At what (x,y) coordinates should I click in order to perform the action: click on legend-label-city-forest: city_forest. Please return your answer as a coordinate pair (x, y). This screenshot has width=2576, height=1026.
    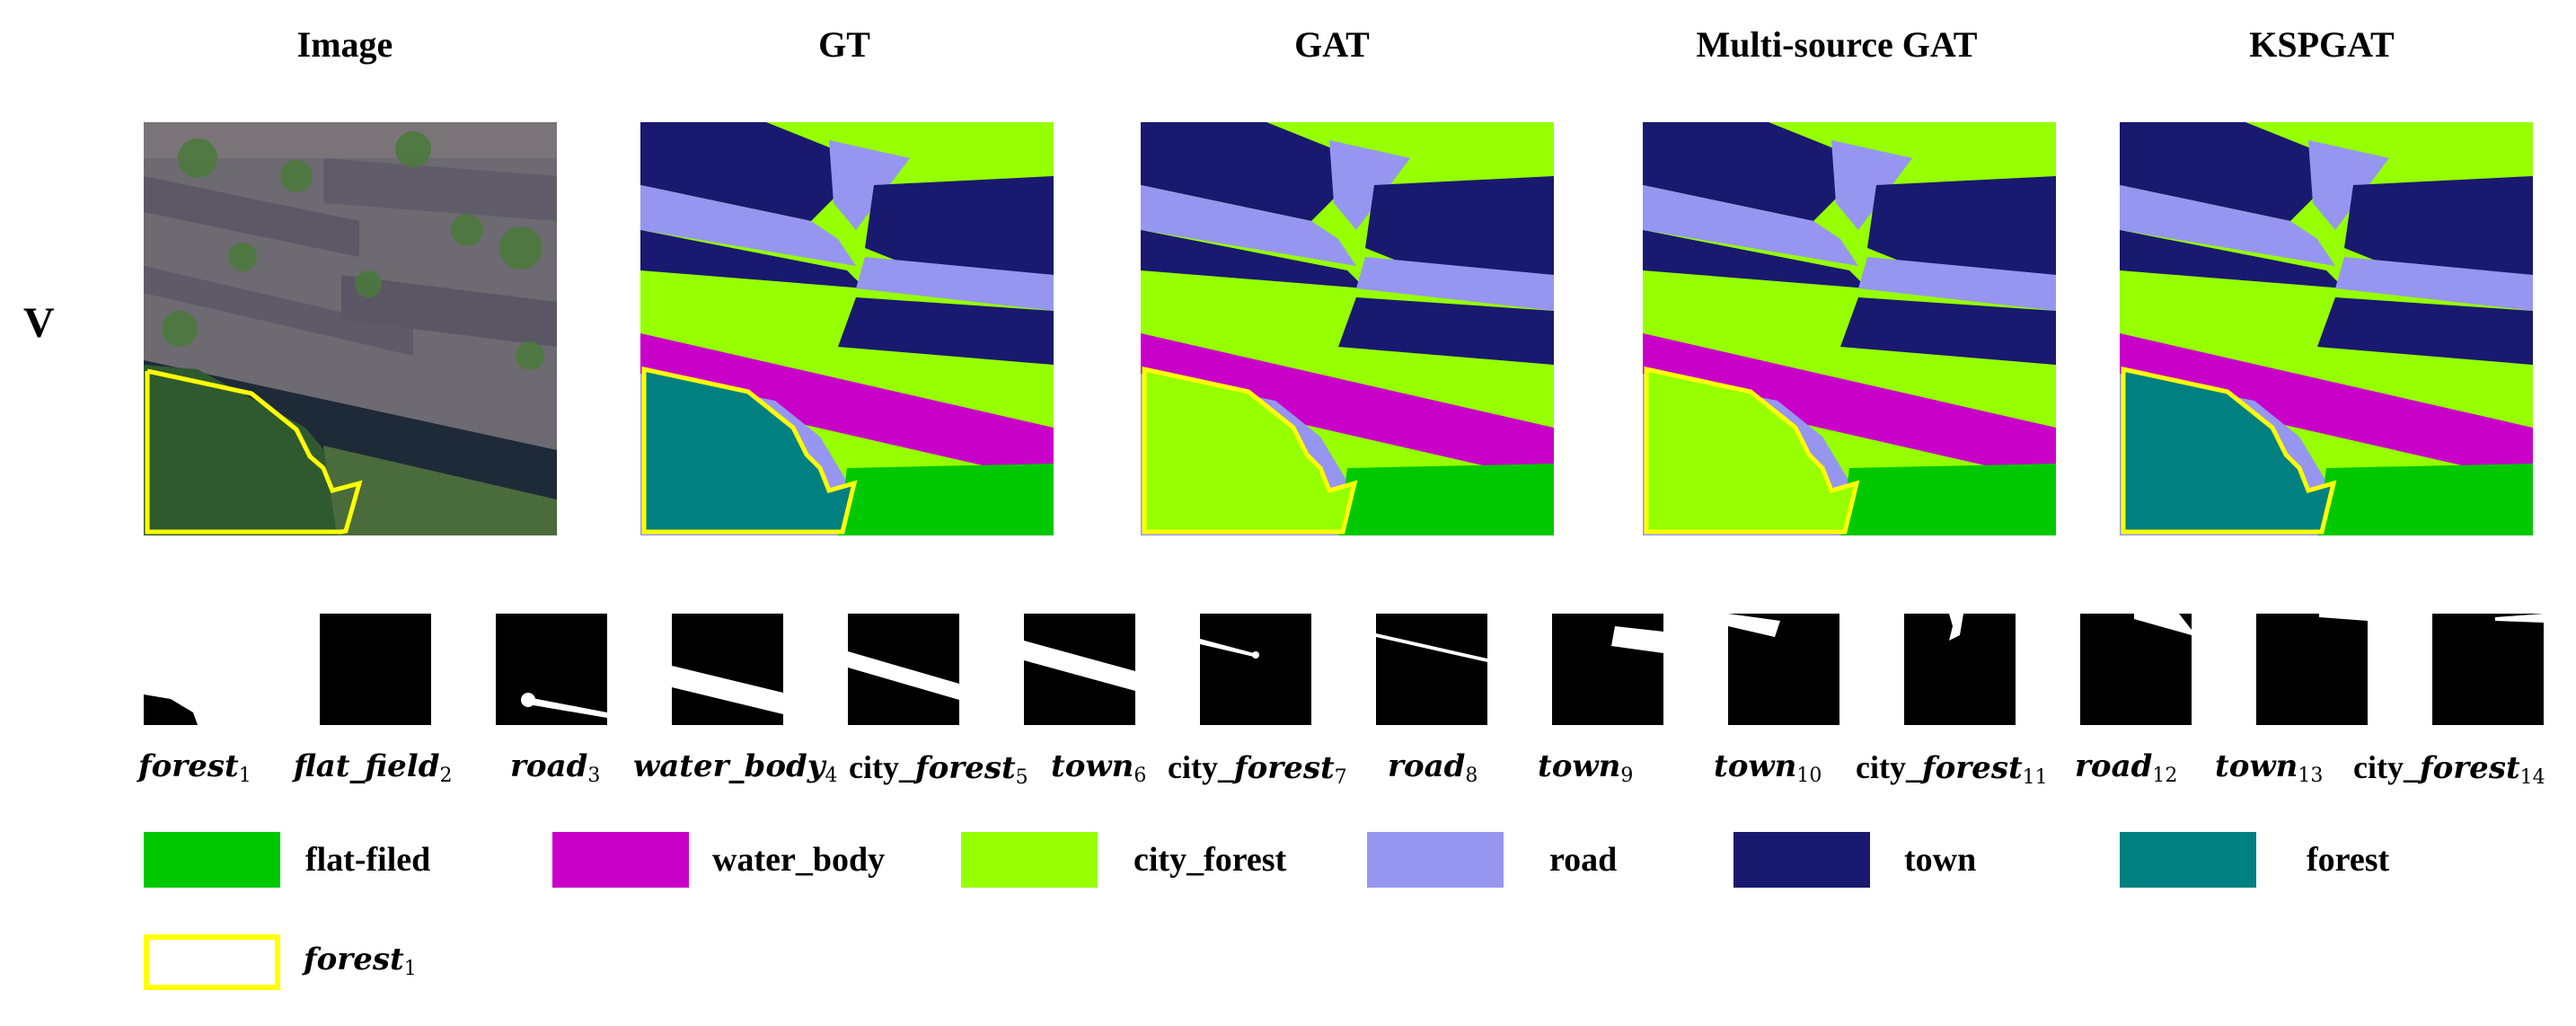
    Looking at the image, I should click on (1210, 860).